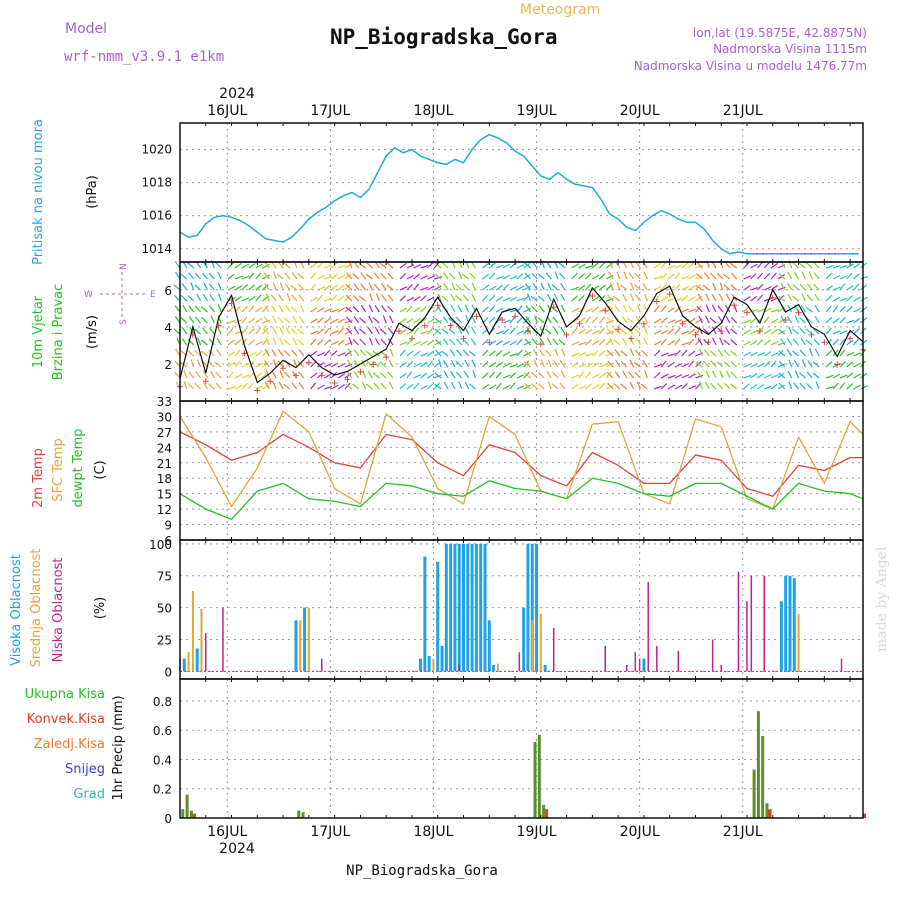  Describe the element at coordinates (156, 149) in the screenshot. I see `pressure-ytick: 1020` at that location.